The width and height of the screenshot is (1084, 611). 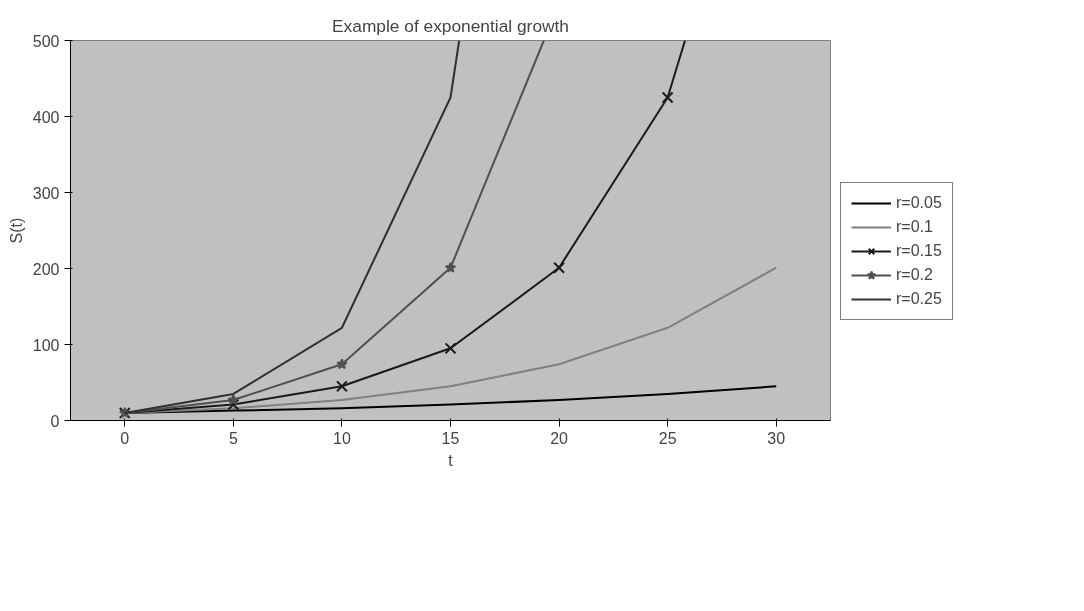 I want to click on x-tick-label: 25, so click(x=667, y=438).